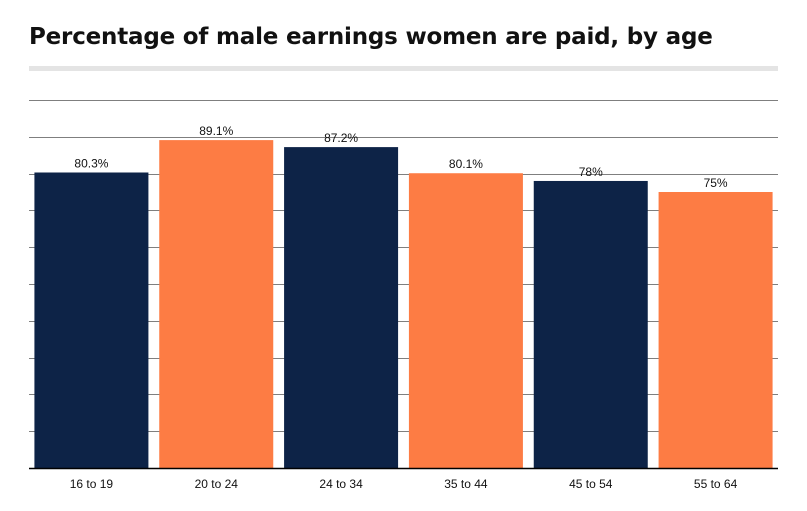 The image size is (807, 511). Describe the element at coordinates (591, 484) in the screenshot. I see `x-tick-label: 45 to 54` at that location.